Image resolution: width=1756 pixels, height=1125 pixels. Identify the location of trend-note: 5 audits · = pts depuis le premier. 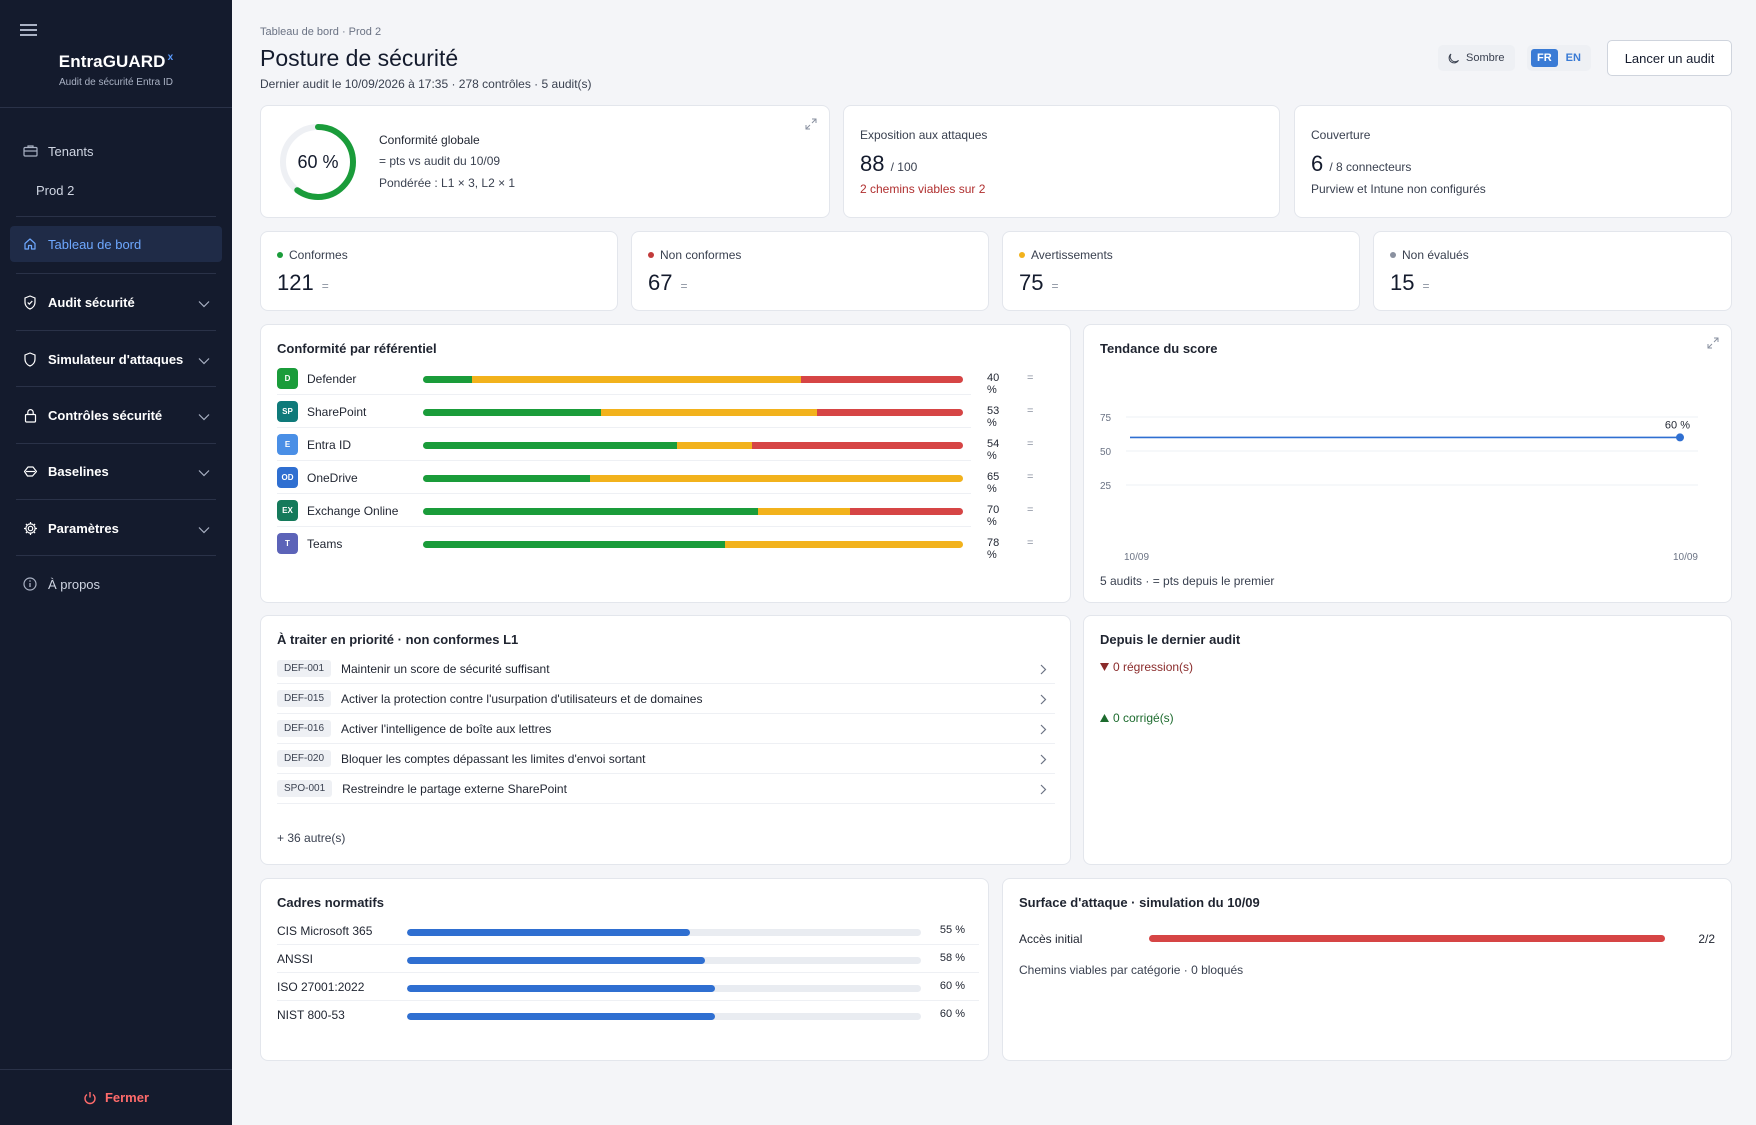
(1187, 581).